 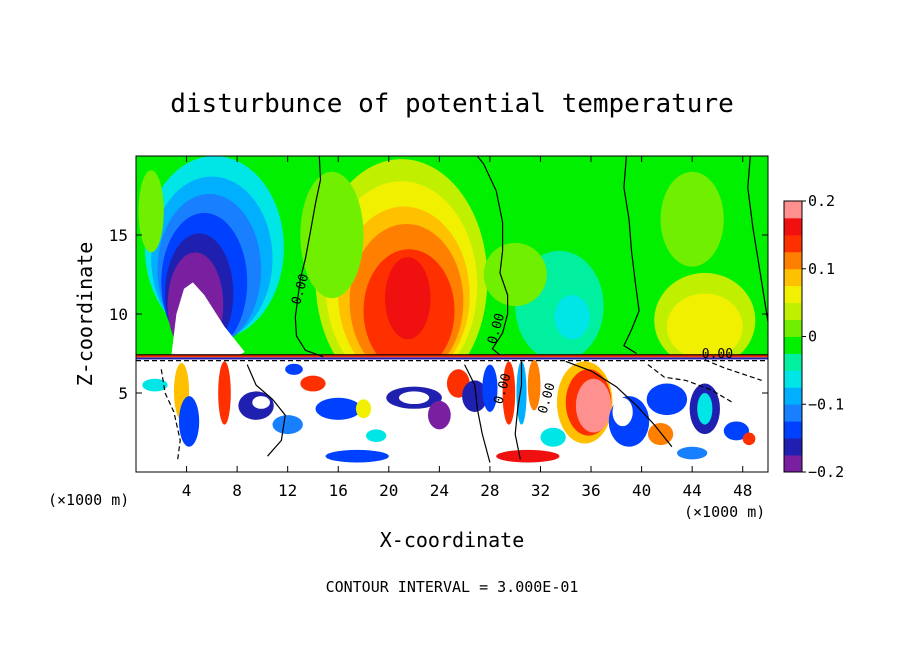 What do you see at coordinates (237, 490) in the screenshot?
I see `x-tick-label: 8` at bounding box center [237, 490].